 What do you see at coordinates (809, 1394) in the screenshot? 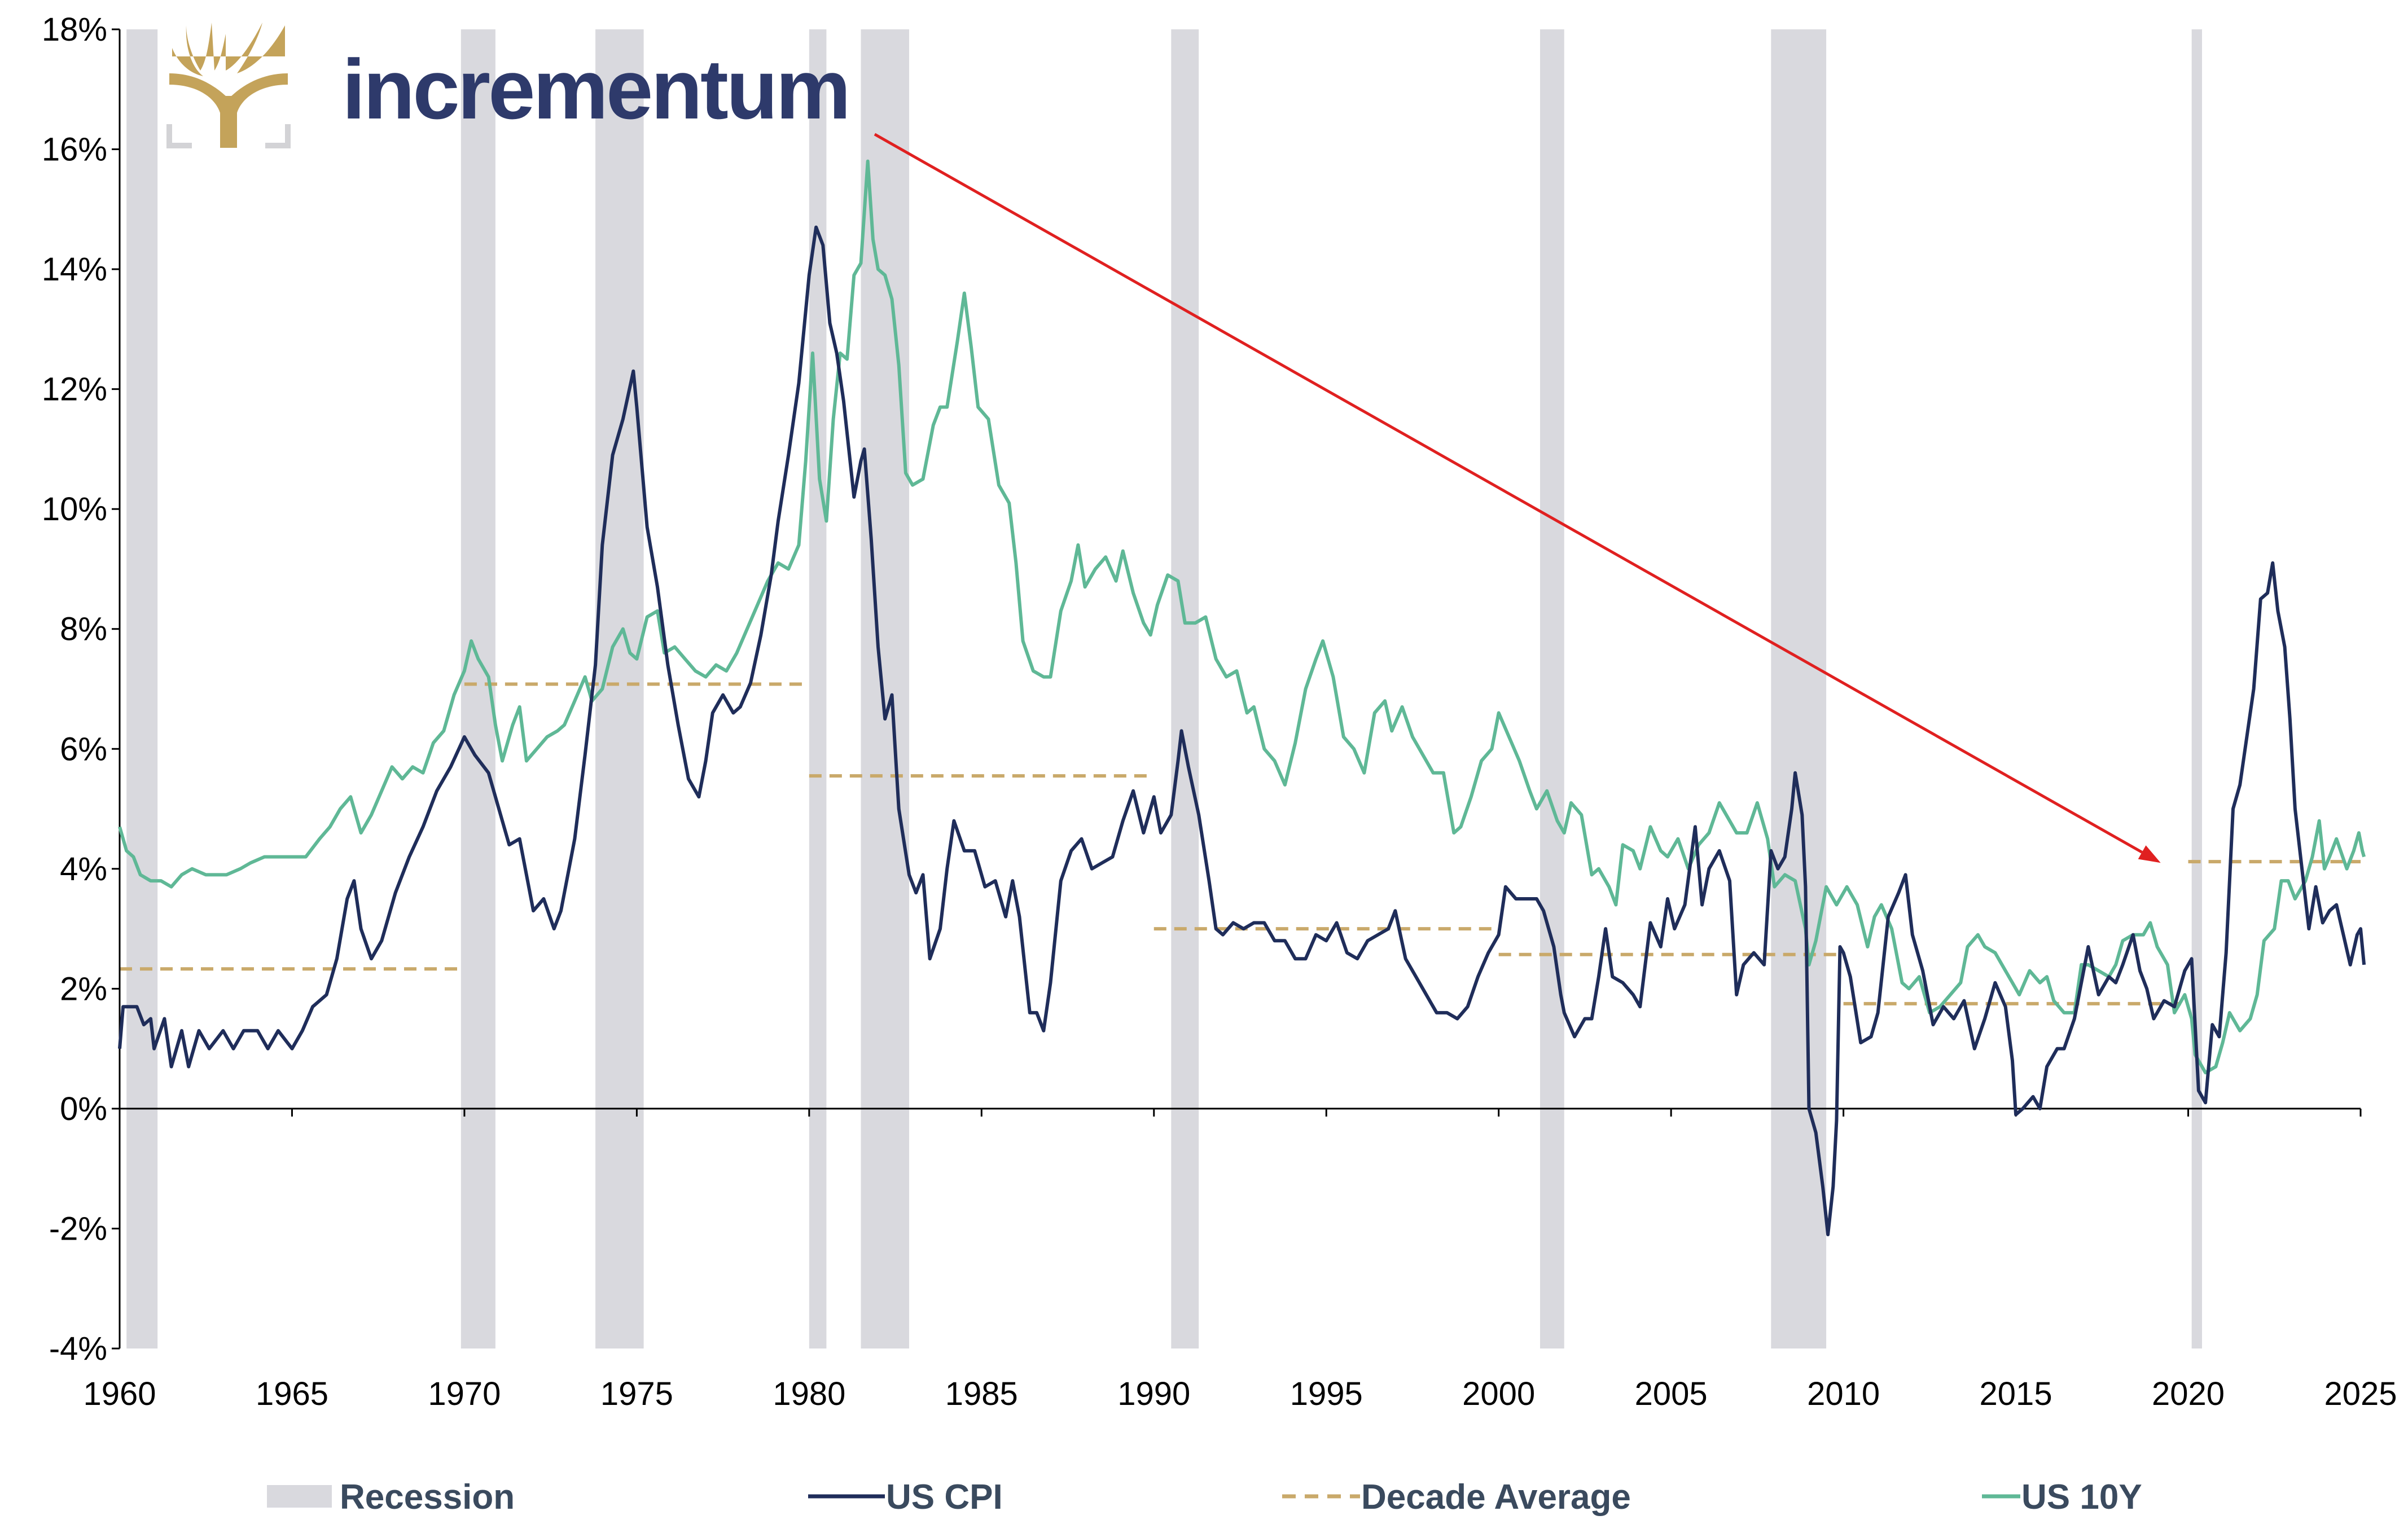
I see `x-tick-label: 1980` at bounding box center [809, 1394].